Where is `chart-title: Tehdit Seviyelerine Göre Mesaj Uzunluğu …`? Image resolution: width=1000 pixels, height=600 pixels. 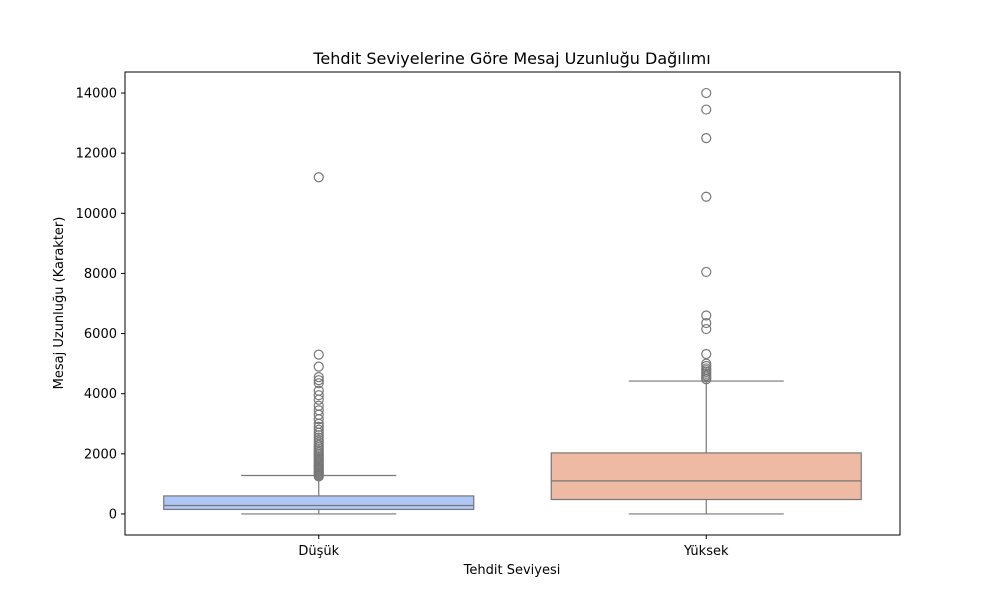 chart-title: Tehdit Seviyelerine Göre Mesaj Uzunluğu … is located at coordinates (511, 58).